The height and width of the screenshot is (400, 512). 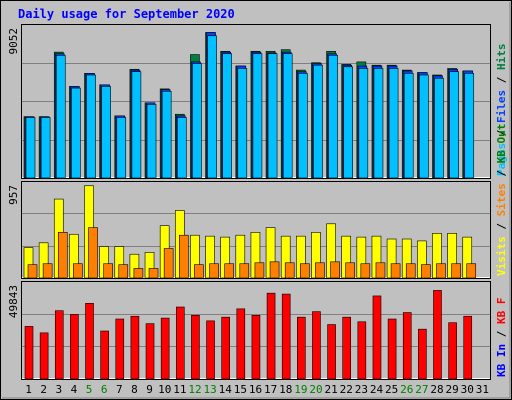 I want to click on x-label-day-22: 22, so click(x=346, y=389).